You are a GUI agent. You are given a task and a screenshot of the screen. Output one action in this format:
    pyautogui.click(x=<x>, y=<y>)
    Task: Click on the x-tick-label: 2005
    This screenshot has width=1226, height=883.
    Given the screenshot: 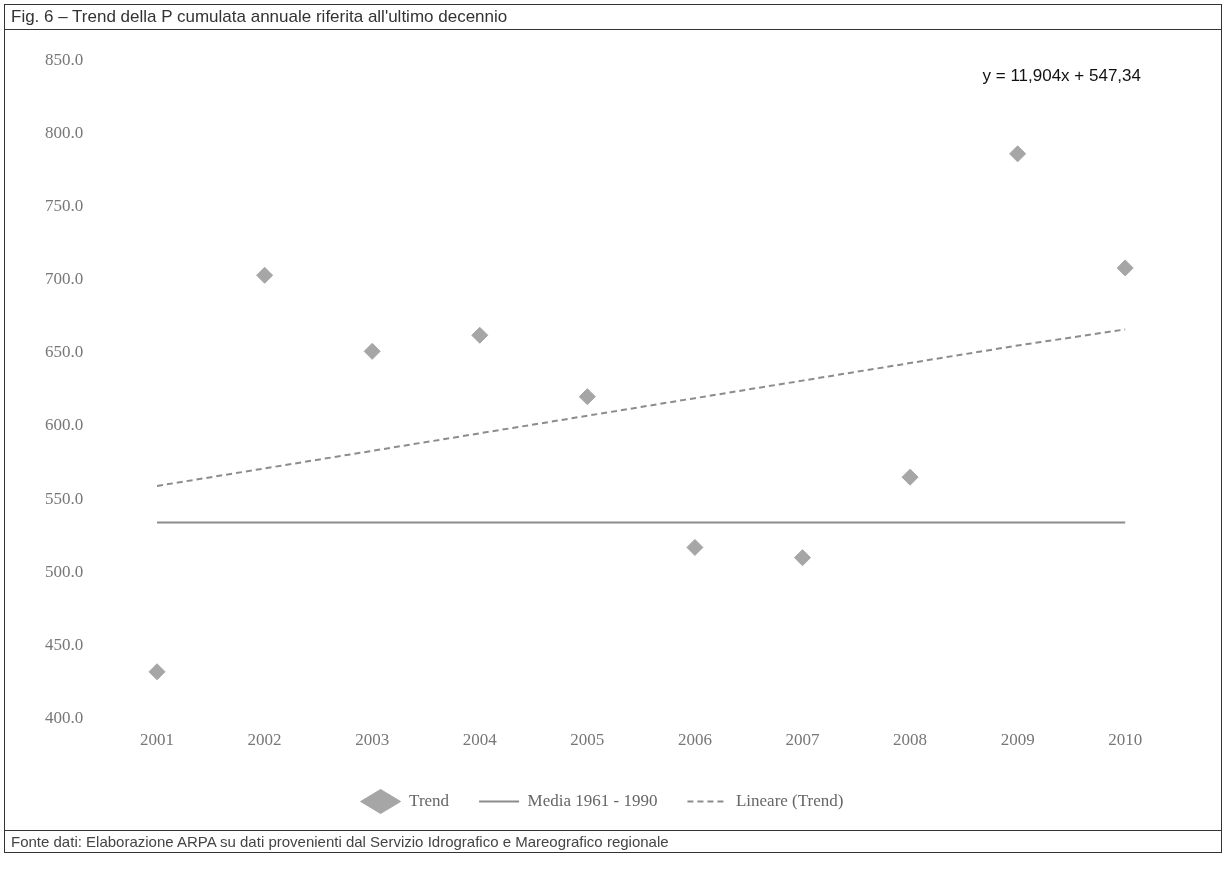 What is the action you would take?
    pyautogui.click(x=587, y=740)
    